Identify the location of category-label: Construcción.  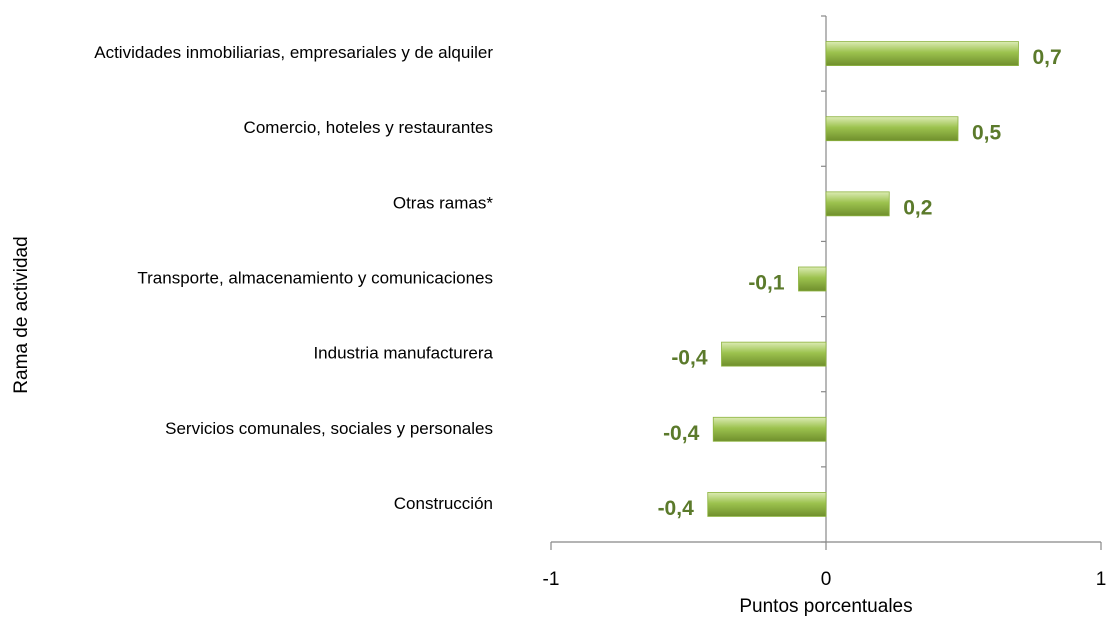
(443, 503).